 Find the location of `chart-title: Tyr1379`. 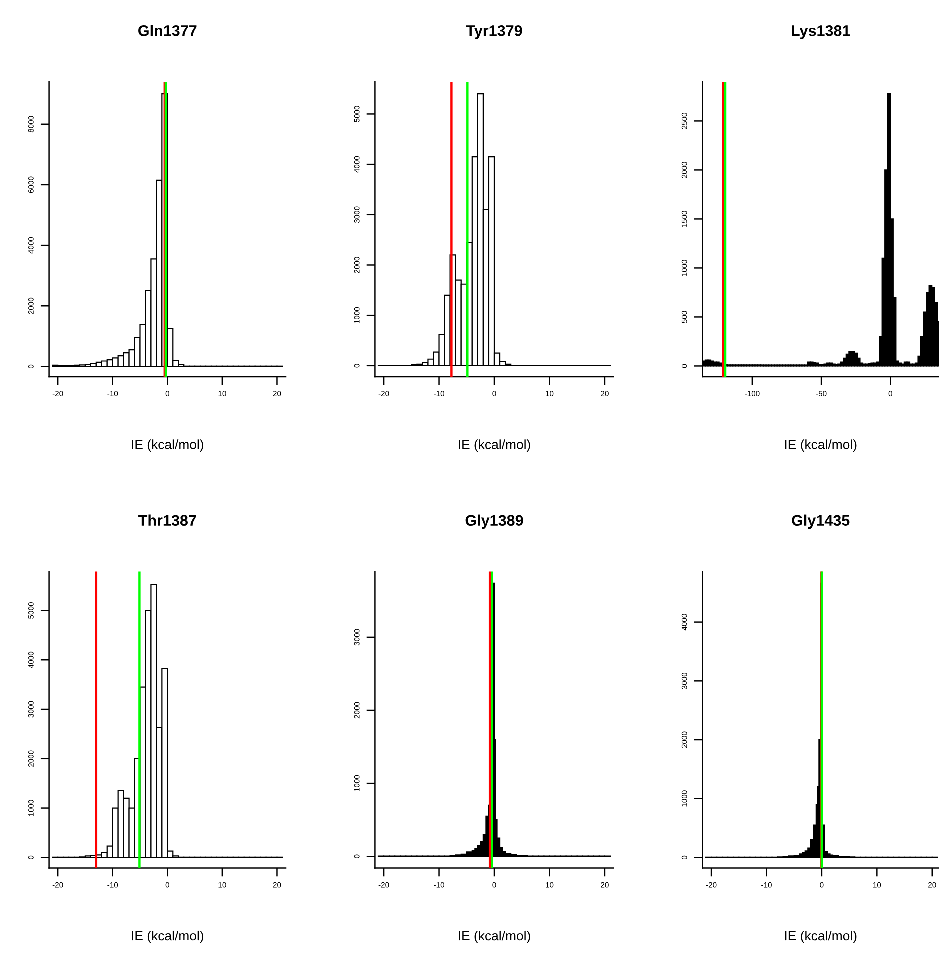

chart-title: Tyr1379 is located at coordinates (494, 33).